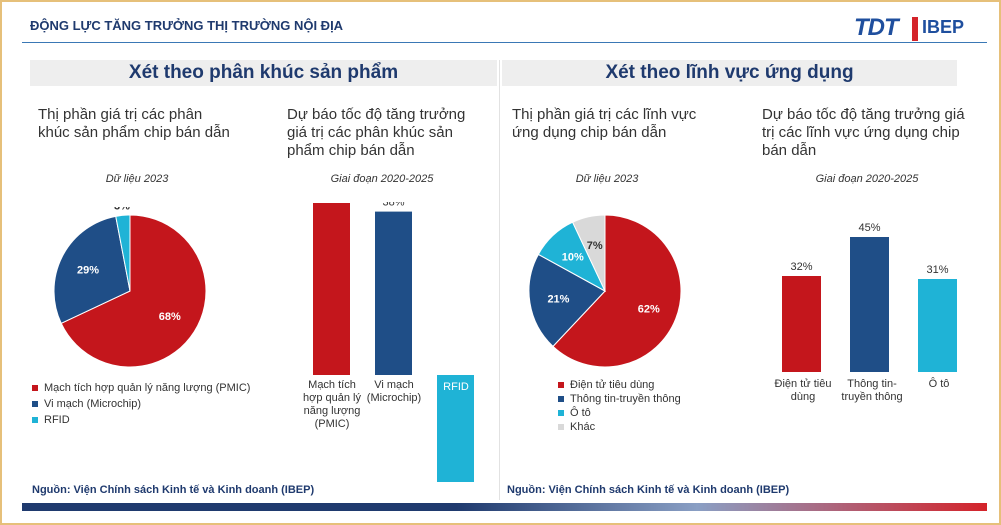  I want to click on legend-label: Mạch tích hợp quản lý năng lượng (PMIC), so click(147, 388).